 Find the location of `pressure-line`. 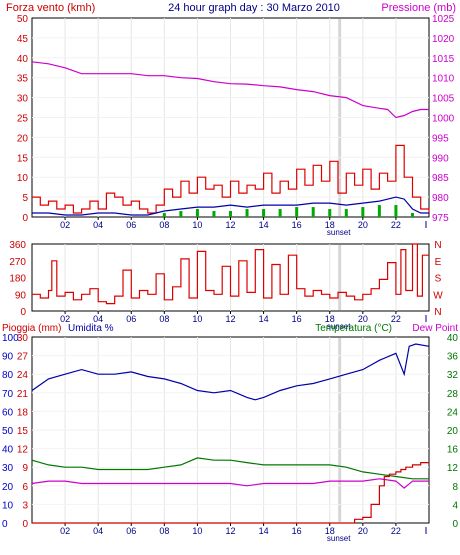

pressure-line is located at coordinates (230, 90).